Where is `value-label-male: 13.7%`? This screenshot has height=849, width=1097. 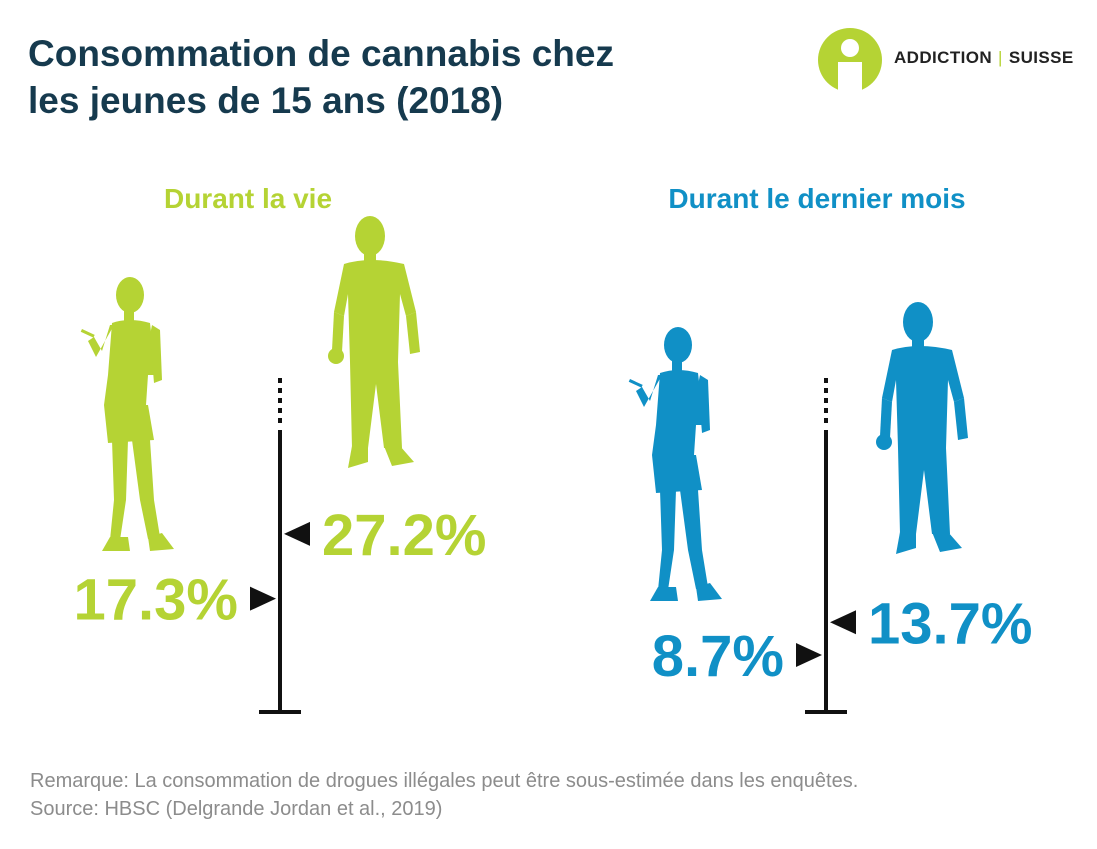 value-label-male: 13.7% is located at coordinates (950, 623).